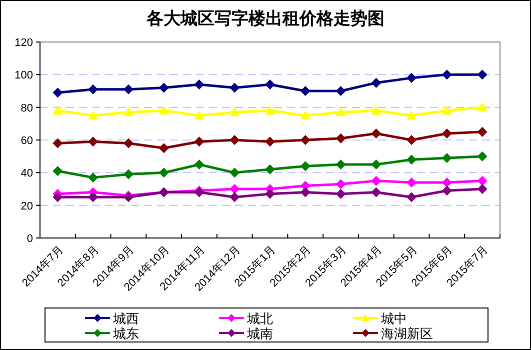  What do you see at coordinates (26, 108) in the screenshot?
I see `y-tick-label: 80` at bounding box center [26, 108].